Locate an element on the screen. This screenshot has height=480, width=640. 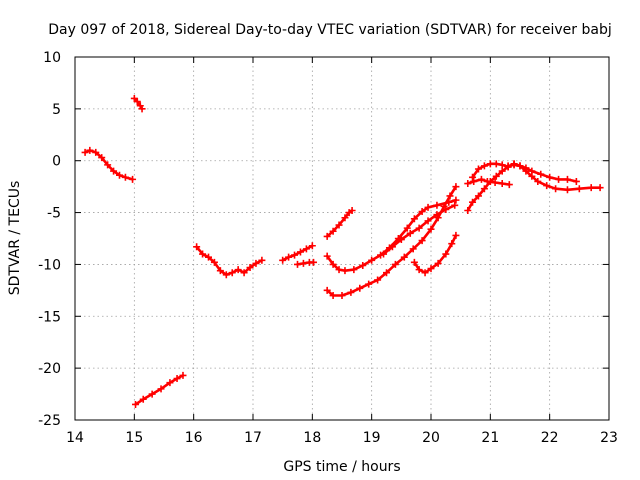
x-tick-label: 20 is located at coordinates (431, 438).